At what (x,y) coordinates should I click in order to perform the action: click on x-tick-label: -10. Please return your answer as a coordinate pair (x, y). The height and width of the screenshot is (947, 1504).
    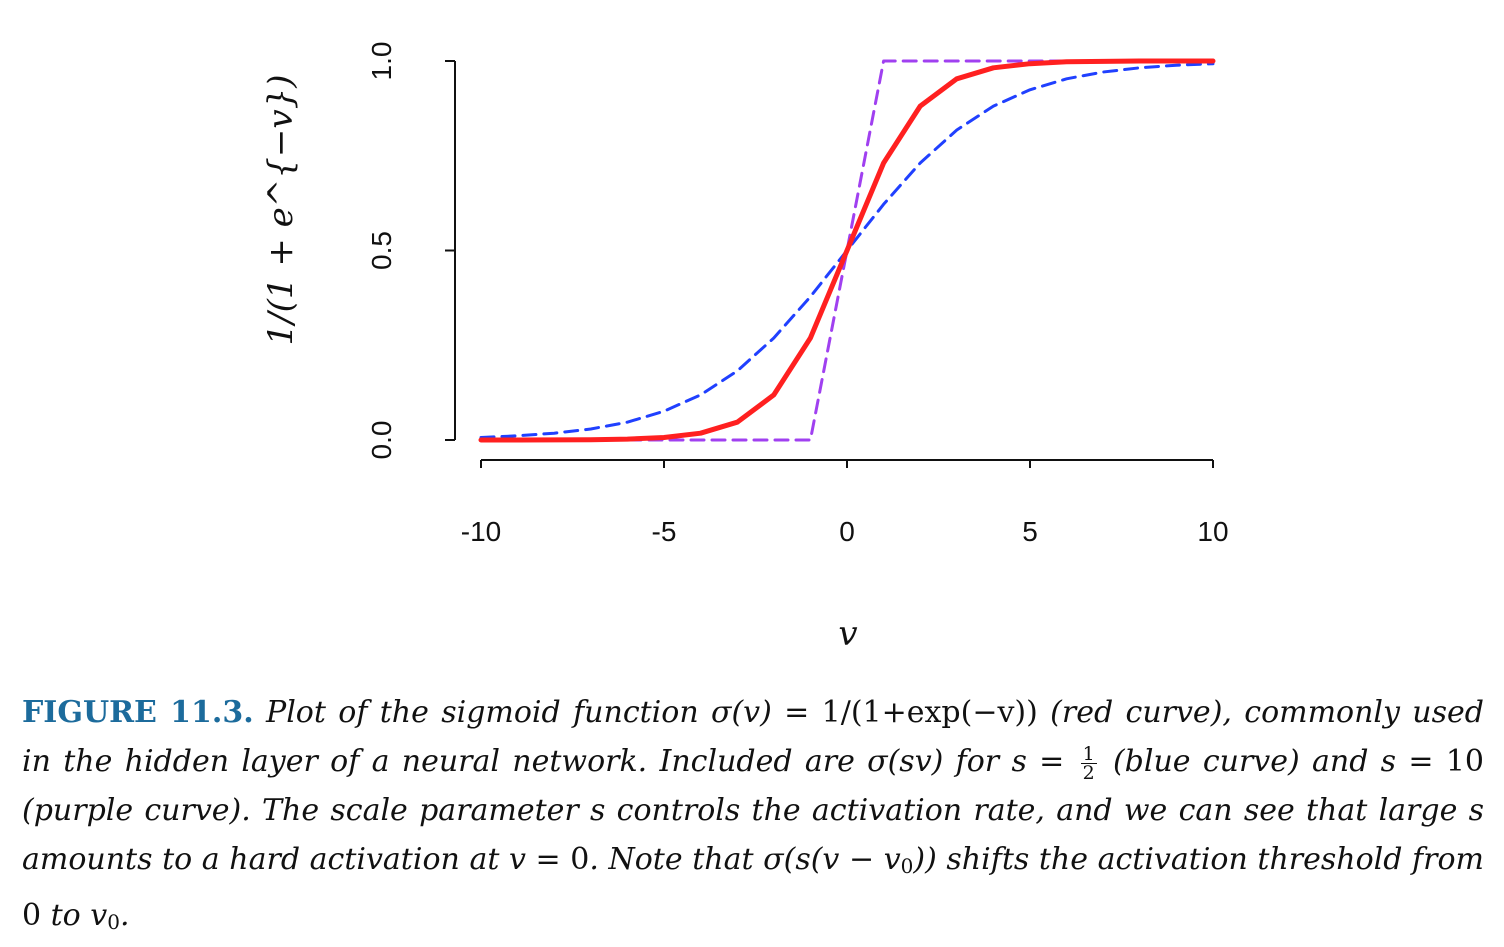
    Looking at the image, I should click on (481, 531).